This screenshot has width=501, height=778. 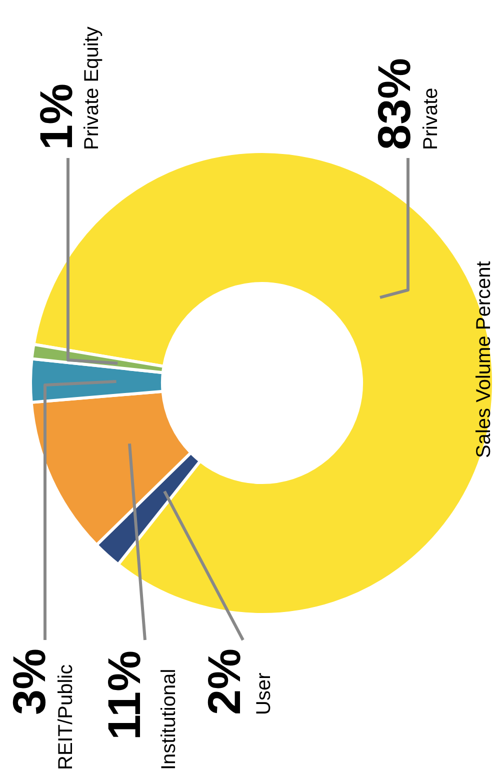 What do you see at coordinates (169, 719) in the screenshot?
I see `slice-label: Institutional` at bounding box center [169, 719].